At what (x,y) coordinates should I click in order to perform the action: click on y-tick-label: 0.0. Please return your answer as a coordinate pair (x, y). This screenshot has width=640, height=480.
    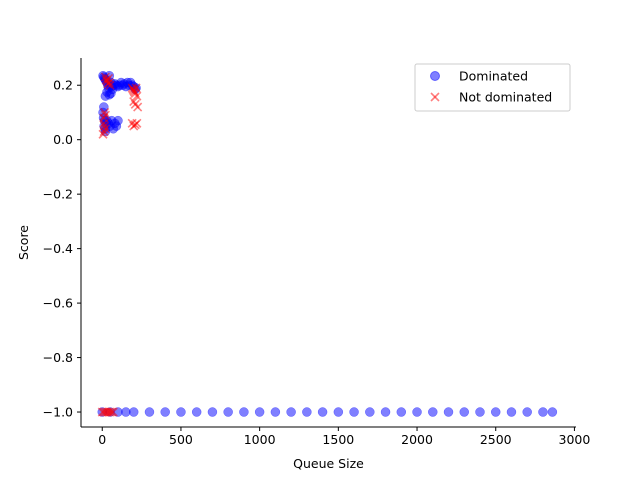
    Looking at the image, I should click on (63, 139).